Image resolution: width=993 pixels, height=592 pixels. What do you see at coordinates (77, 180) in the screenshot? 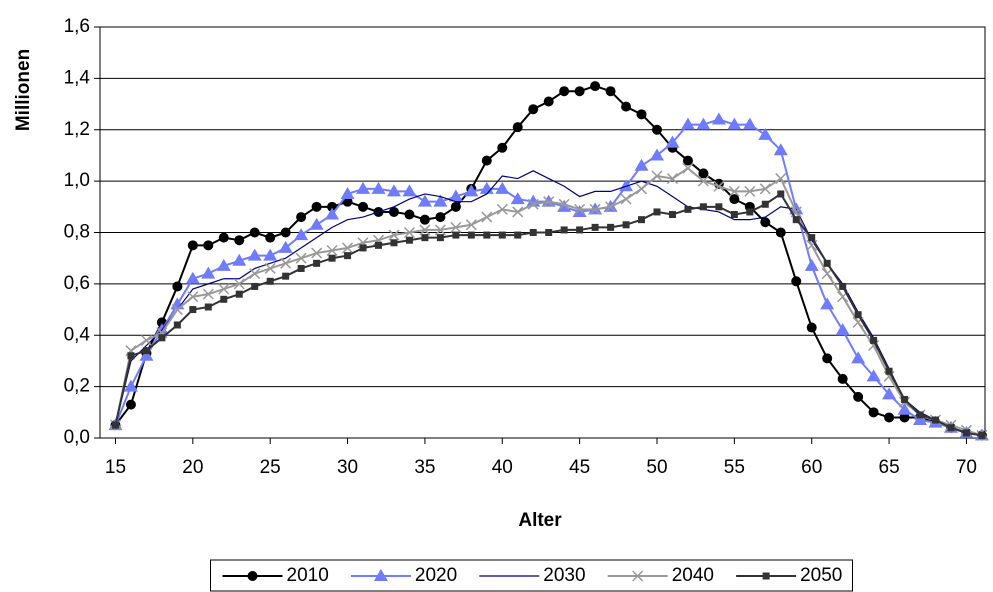
I see `y-tick-label: 1,0` at bounding box center [77, 180].